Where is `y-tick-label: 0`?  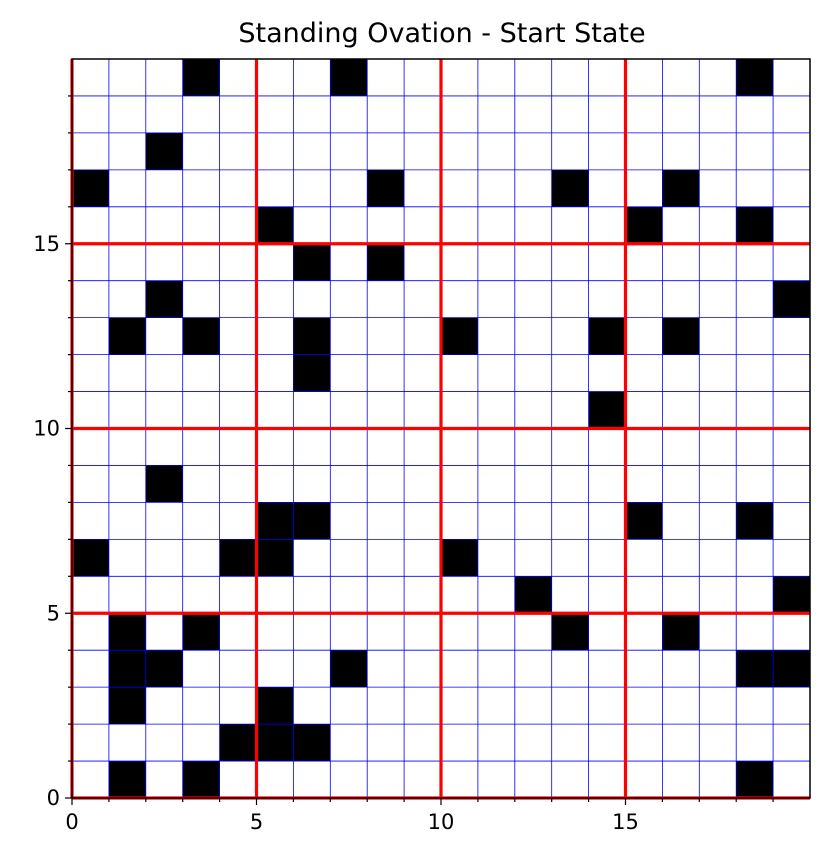
y-tick-label: 0 is located at coordinates (53, 798).